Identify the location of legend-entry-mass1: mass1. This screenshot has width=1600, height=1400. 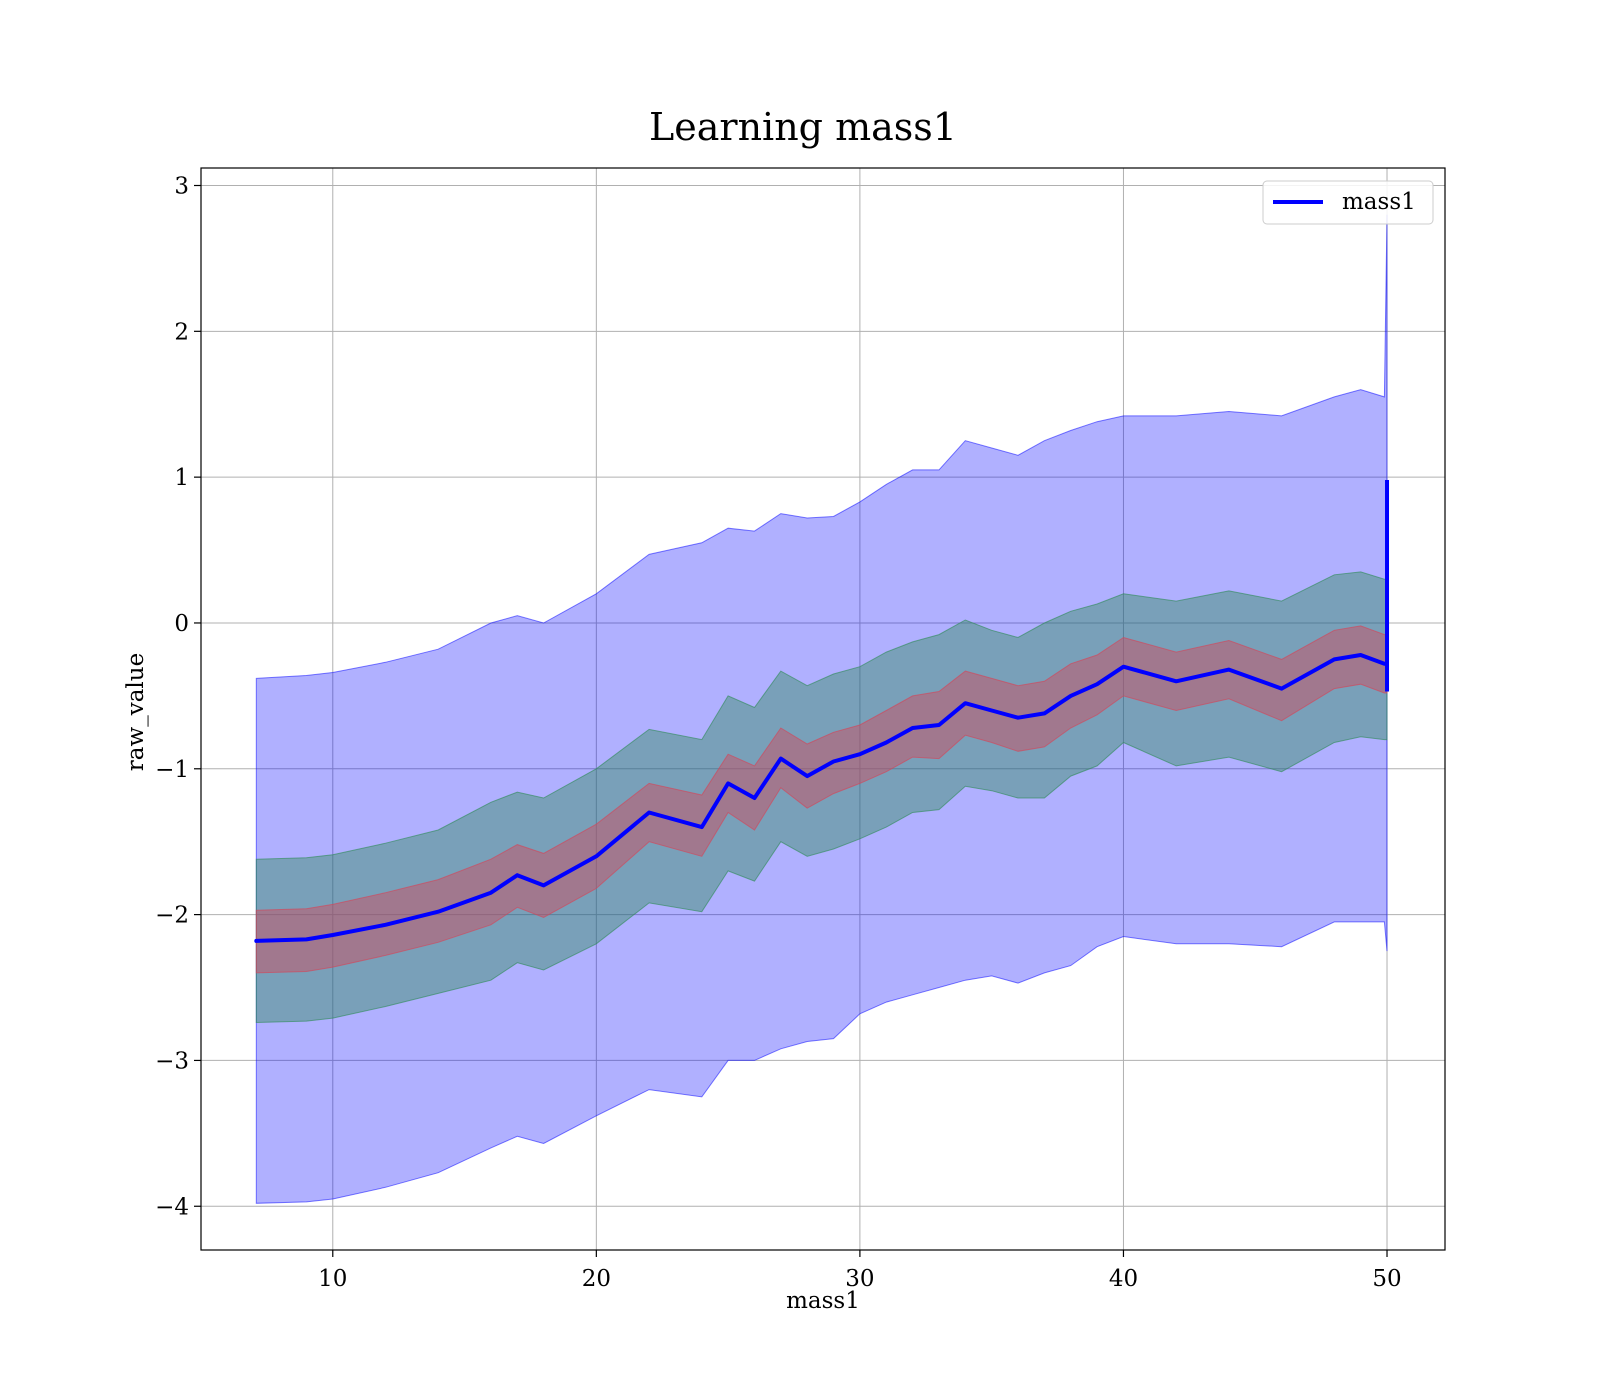
(1379, 202).